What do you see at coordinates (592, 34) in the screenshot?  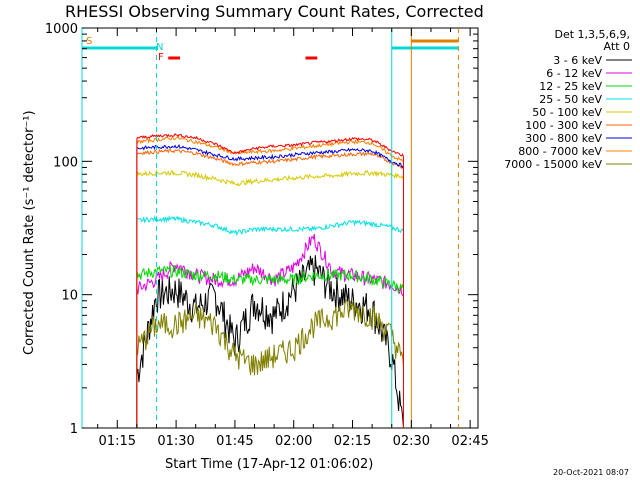 I see `legend-header: Det 1,3,5,6,9,` at bounding box center [592, 34].